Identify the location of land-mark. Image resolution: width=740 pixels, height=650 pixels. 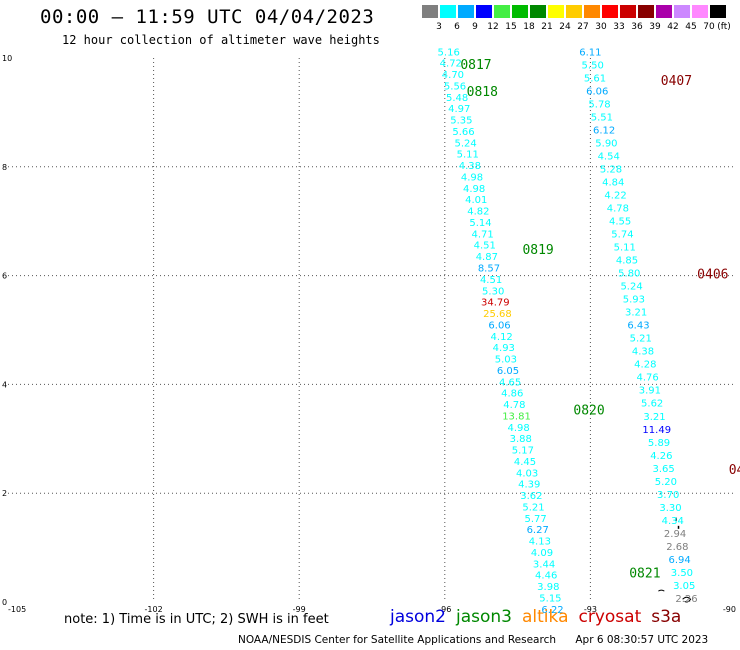
(678, 527).